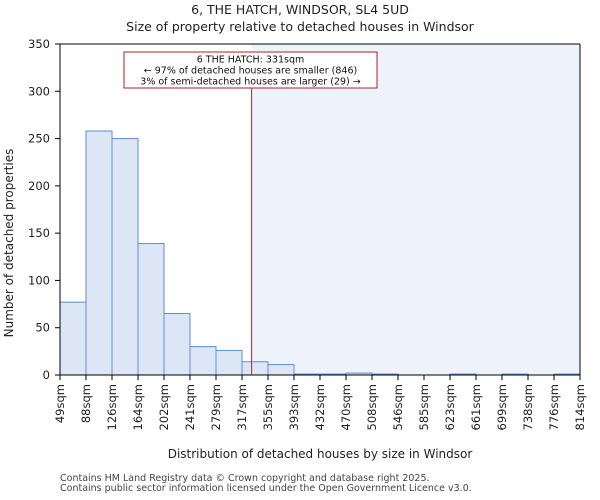 This screenshot has height=500, width=600. I want to click on y-tick-label: 300, so click(39, 91).